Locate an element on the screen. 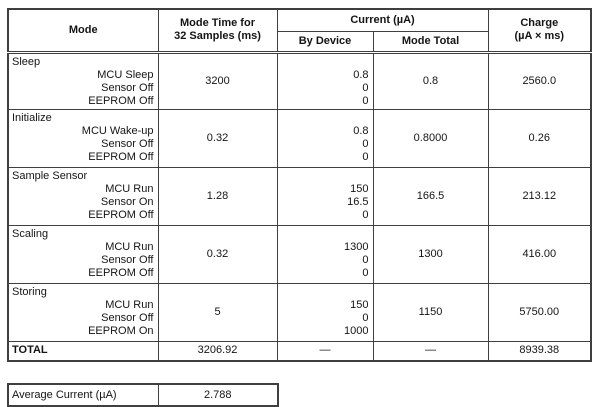 The image size is (600, 407). by-device-value: 1300 is located at coordinates (356, 246).